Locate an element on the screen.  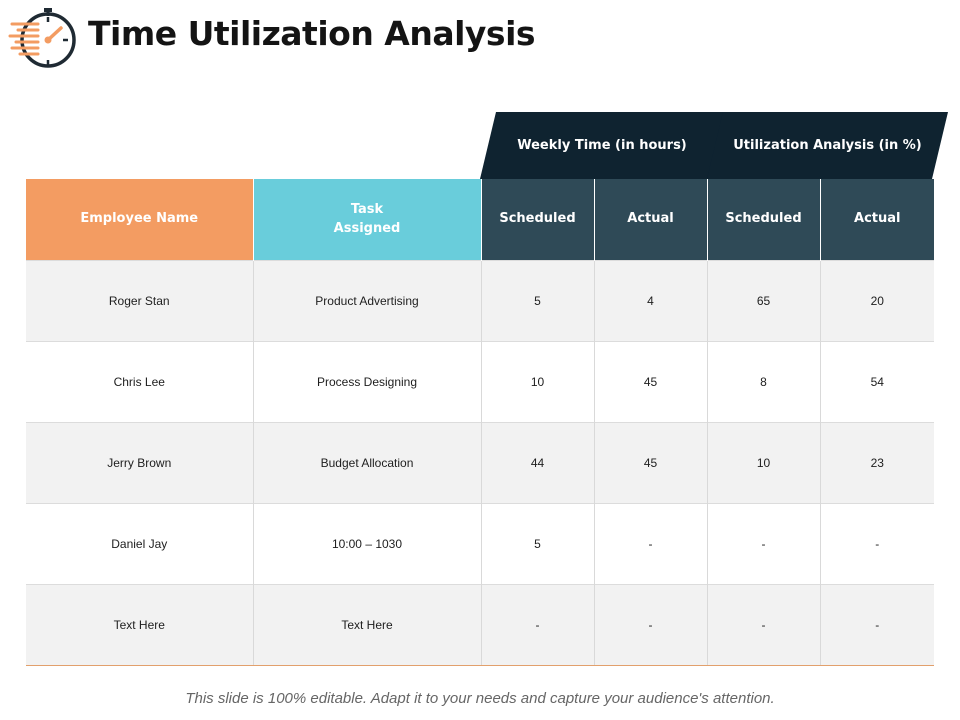
cell-weekly-scheduled: 44 is located at coordinates (538, 463).